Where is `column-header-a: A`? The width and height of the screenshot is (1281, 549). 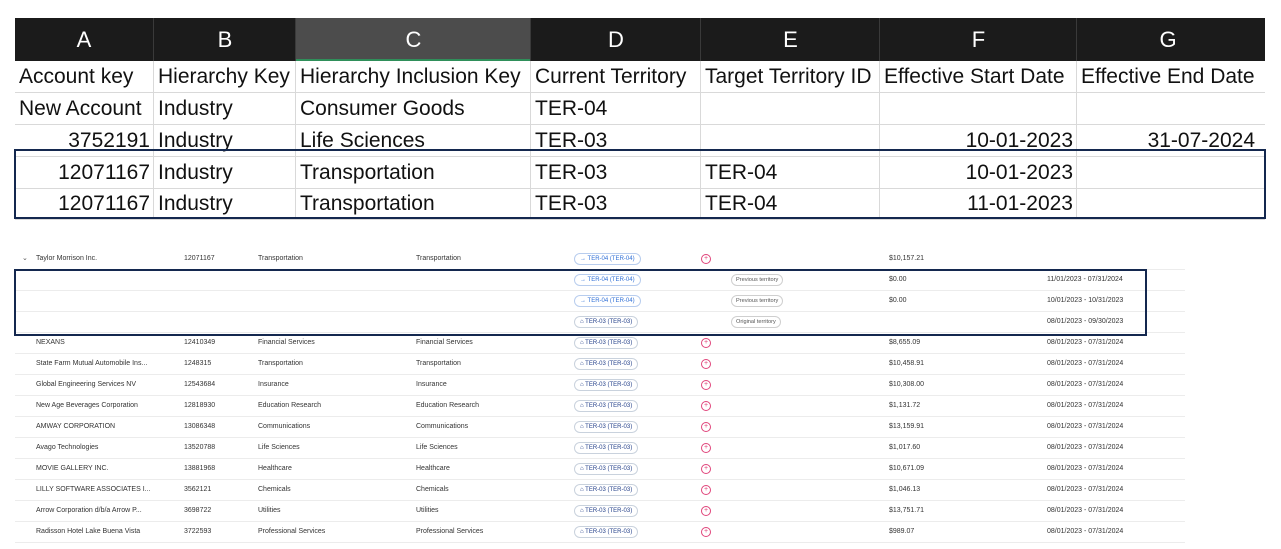 column-header-a: A is located at coordinates (84, 39).